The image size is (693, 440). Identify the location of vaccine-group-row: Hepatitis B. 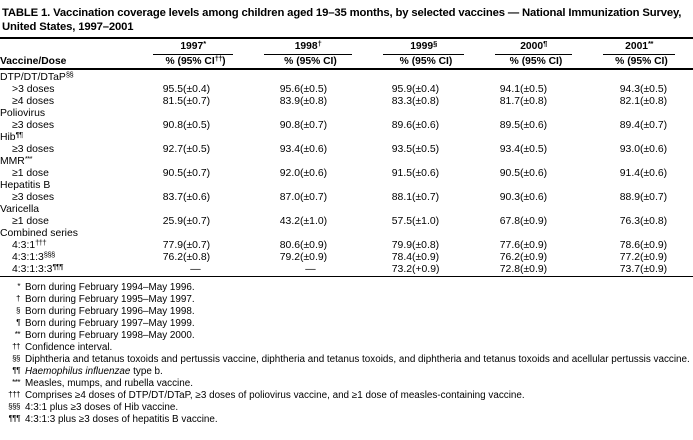
(346, 186).